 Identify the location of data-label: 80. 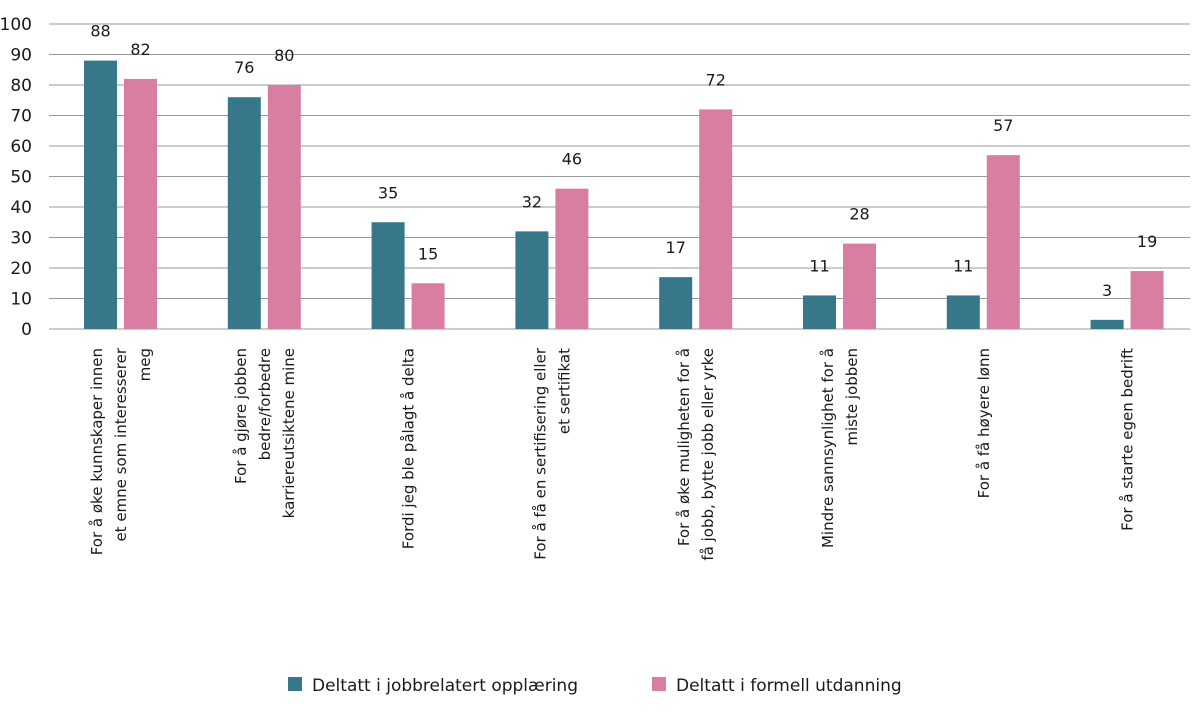
(284, 55).